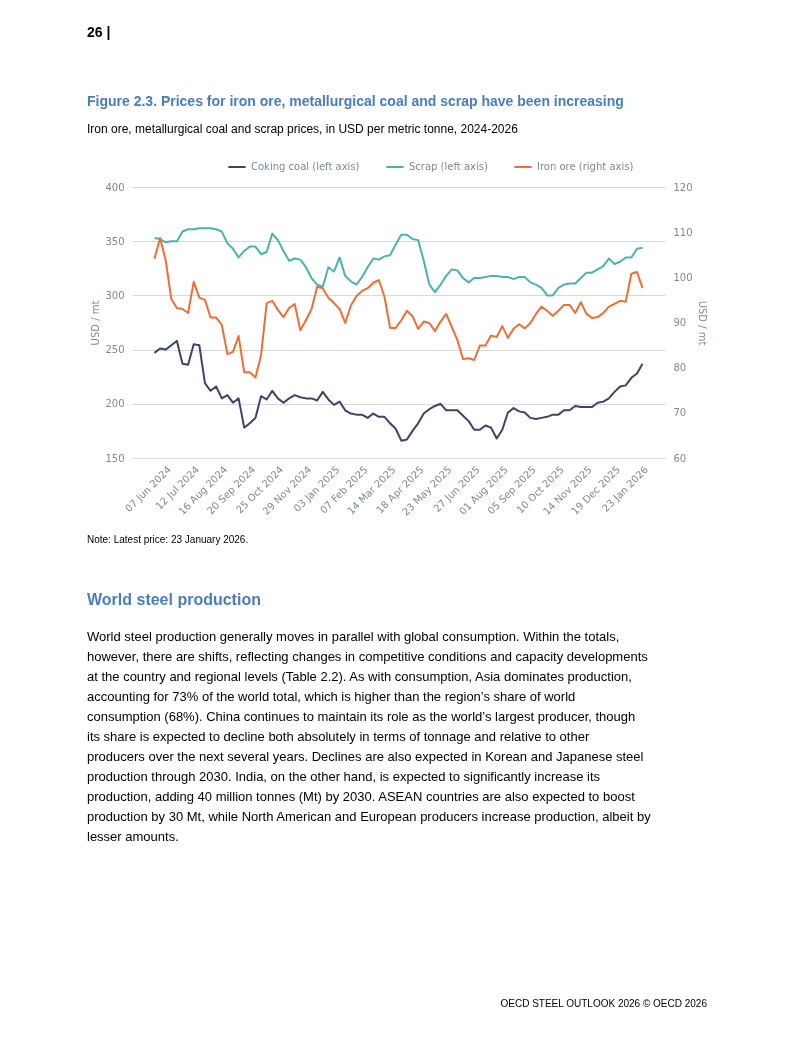  What do you see at coordinates (369, 736) in the screenshot?
I see `text: World steel production generally moves in parallel with global consumption. Within the totals, however, there are shifts, reflecting changes in competitive conditions and capacity developments at the country and regional levels (Table 2.2). As with consumption, Asia dominates production, accounting for 73% of the world total, which is higher than the region’s share of world consumption (68%). China continues to maintain its role as the world’s largest producer, though its share is expected to decline both absolutely in terms of tonnage and relative to other producers over the next several years. Declines are also expected in Korean and Japanese steel production through 2030. India, on the other hand, is expected to significantly increase its production, adding 40 million tonnes (Mt) by 2030. ASEAN countries are also expected to boost production by 30 Mt, while North American and European producers increase production, albeit by lesser amounts.` at bounding box center [369, 736].